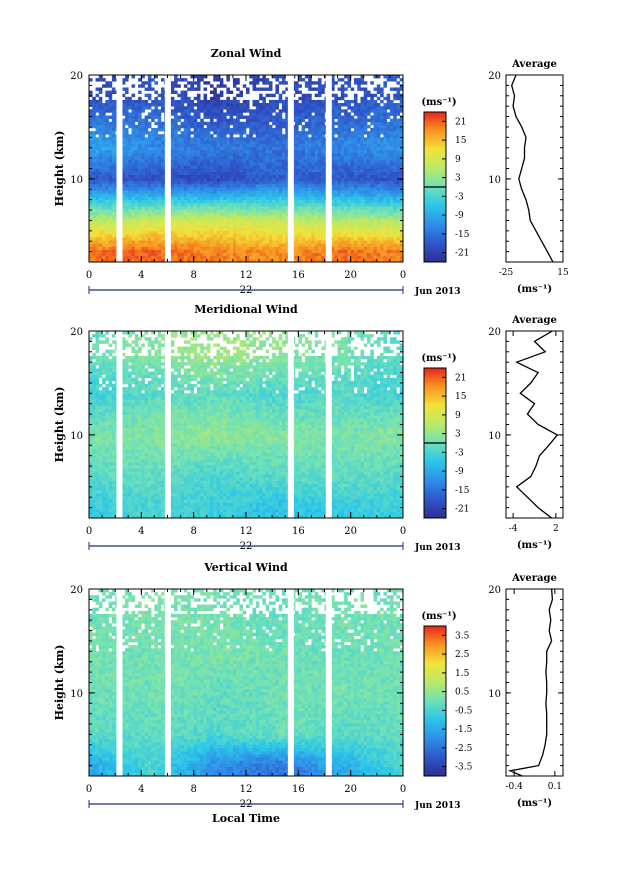 Image resolution: width=618 pixels, height=873 pixels. Describe the element at coordinates (563, 273) in the screenshot. I see `profile-x-tick-label: 15` at that location.